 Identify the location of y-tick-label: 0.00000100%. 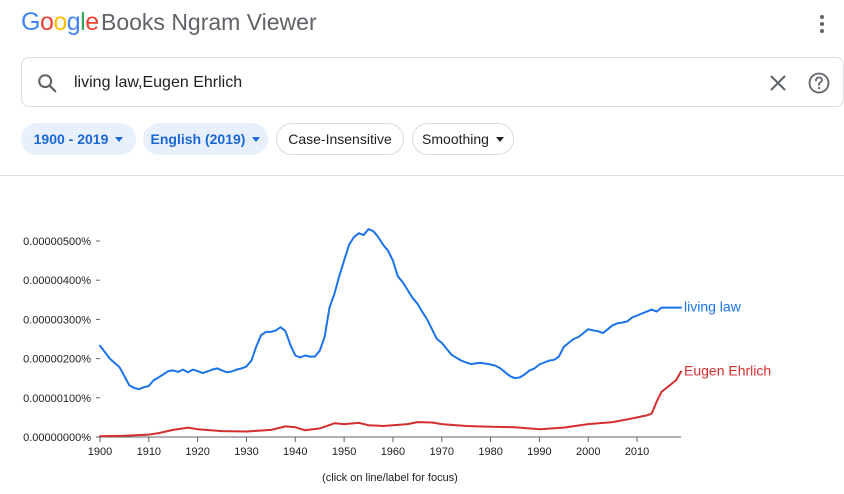
(57, 399).